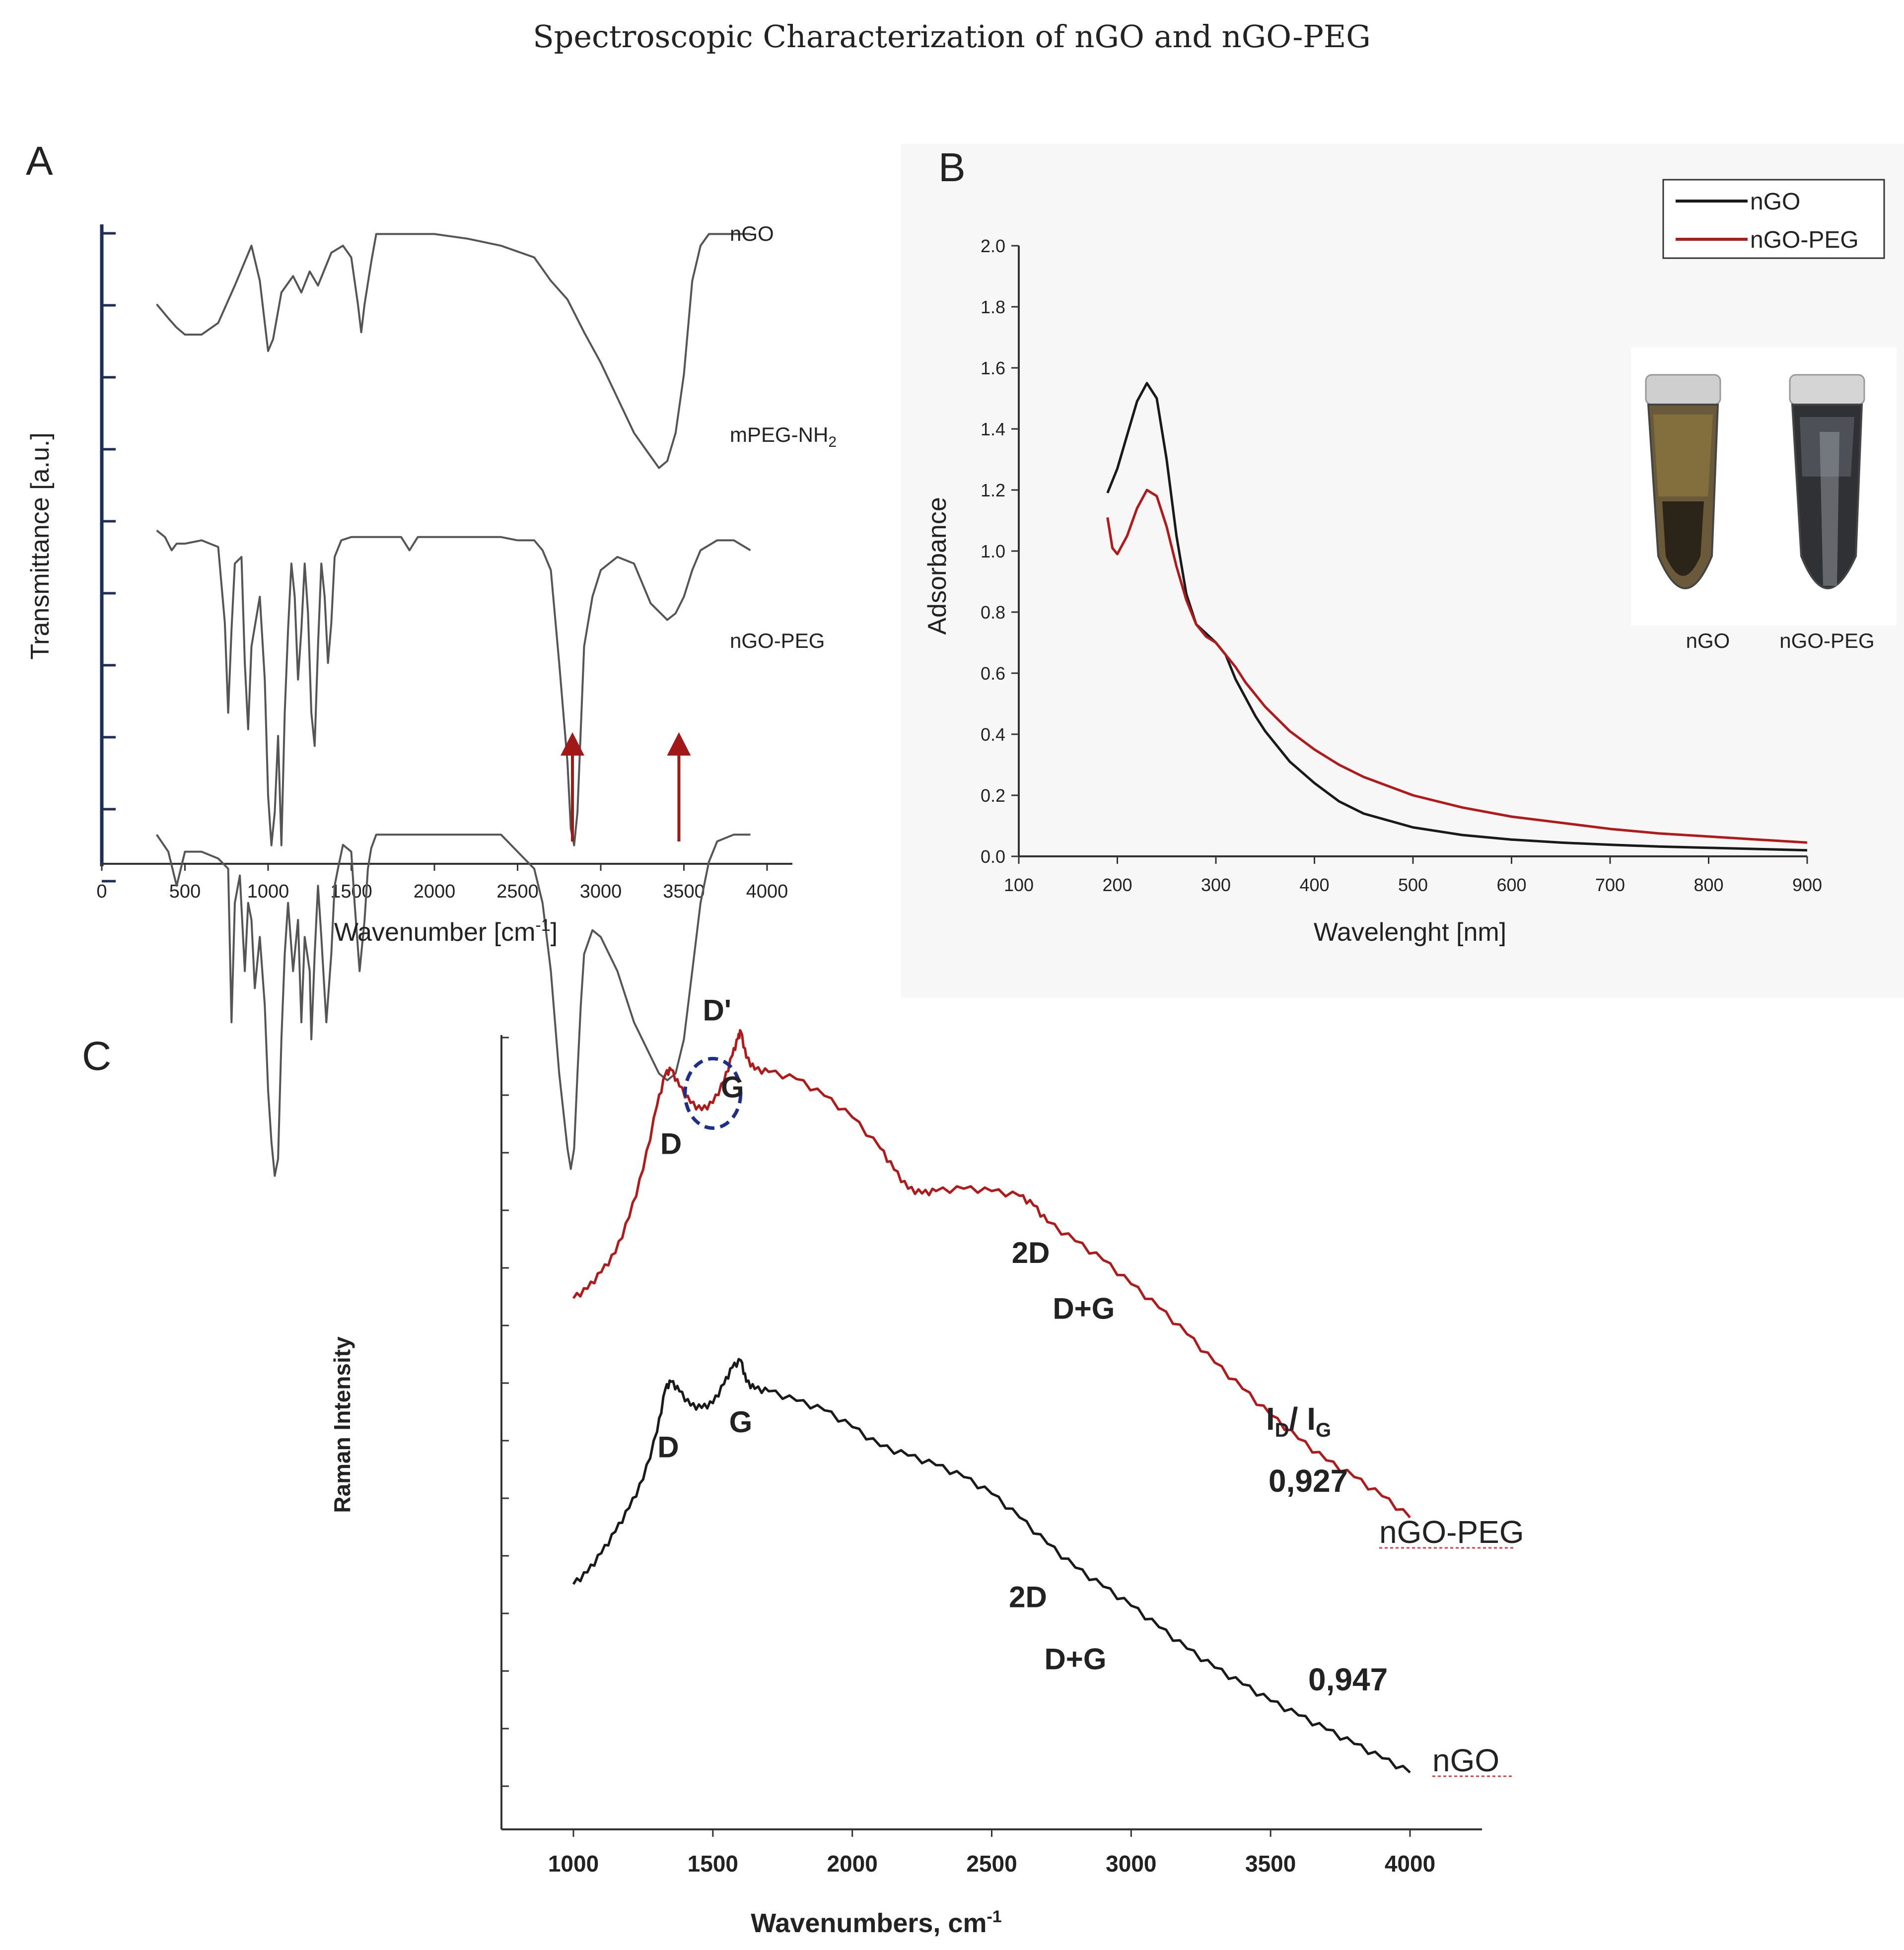  What do you see at coordinates (1804, 240) in the screenshot?
I see `panel-b-legend-label-ngo-peg: nGO-PEG` at bounding box center [1804, 240].